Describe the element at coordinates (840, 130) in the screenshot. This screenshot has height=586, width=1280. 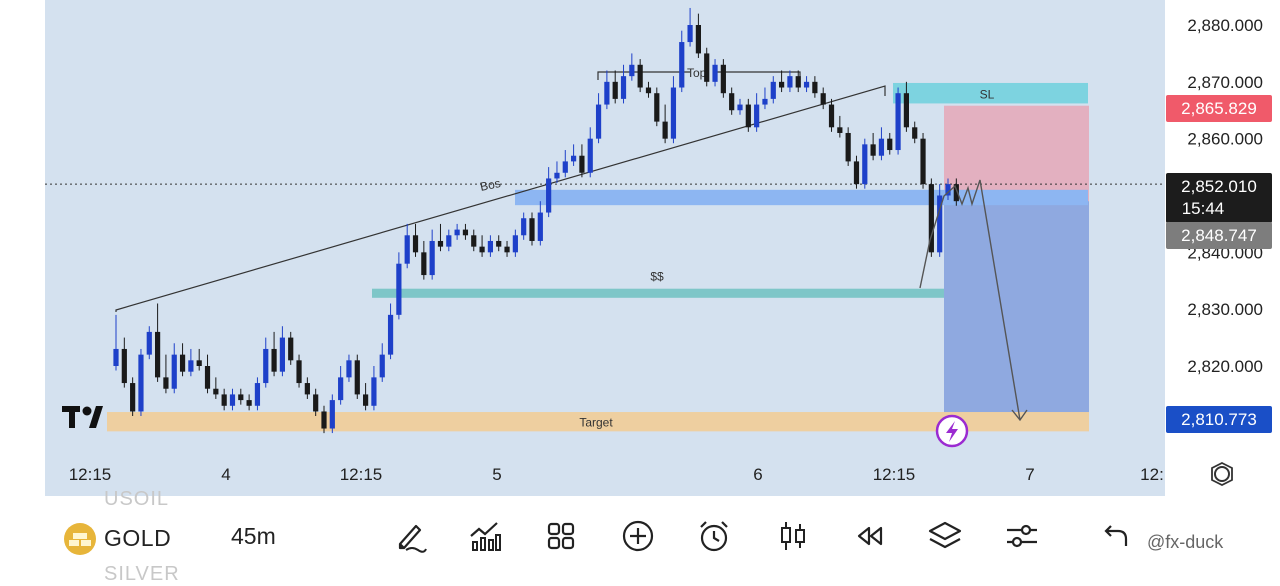
I see `candle-87-body` at that location.